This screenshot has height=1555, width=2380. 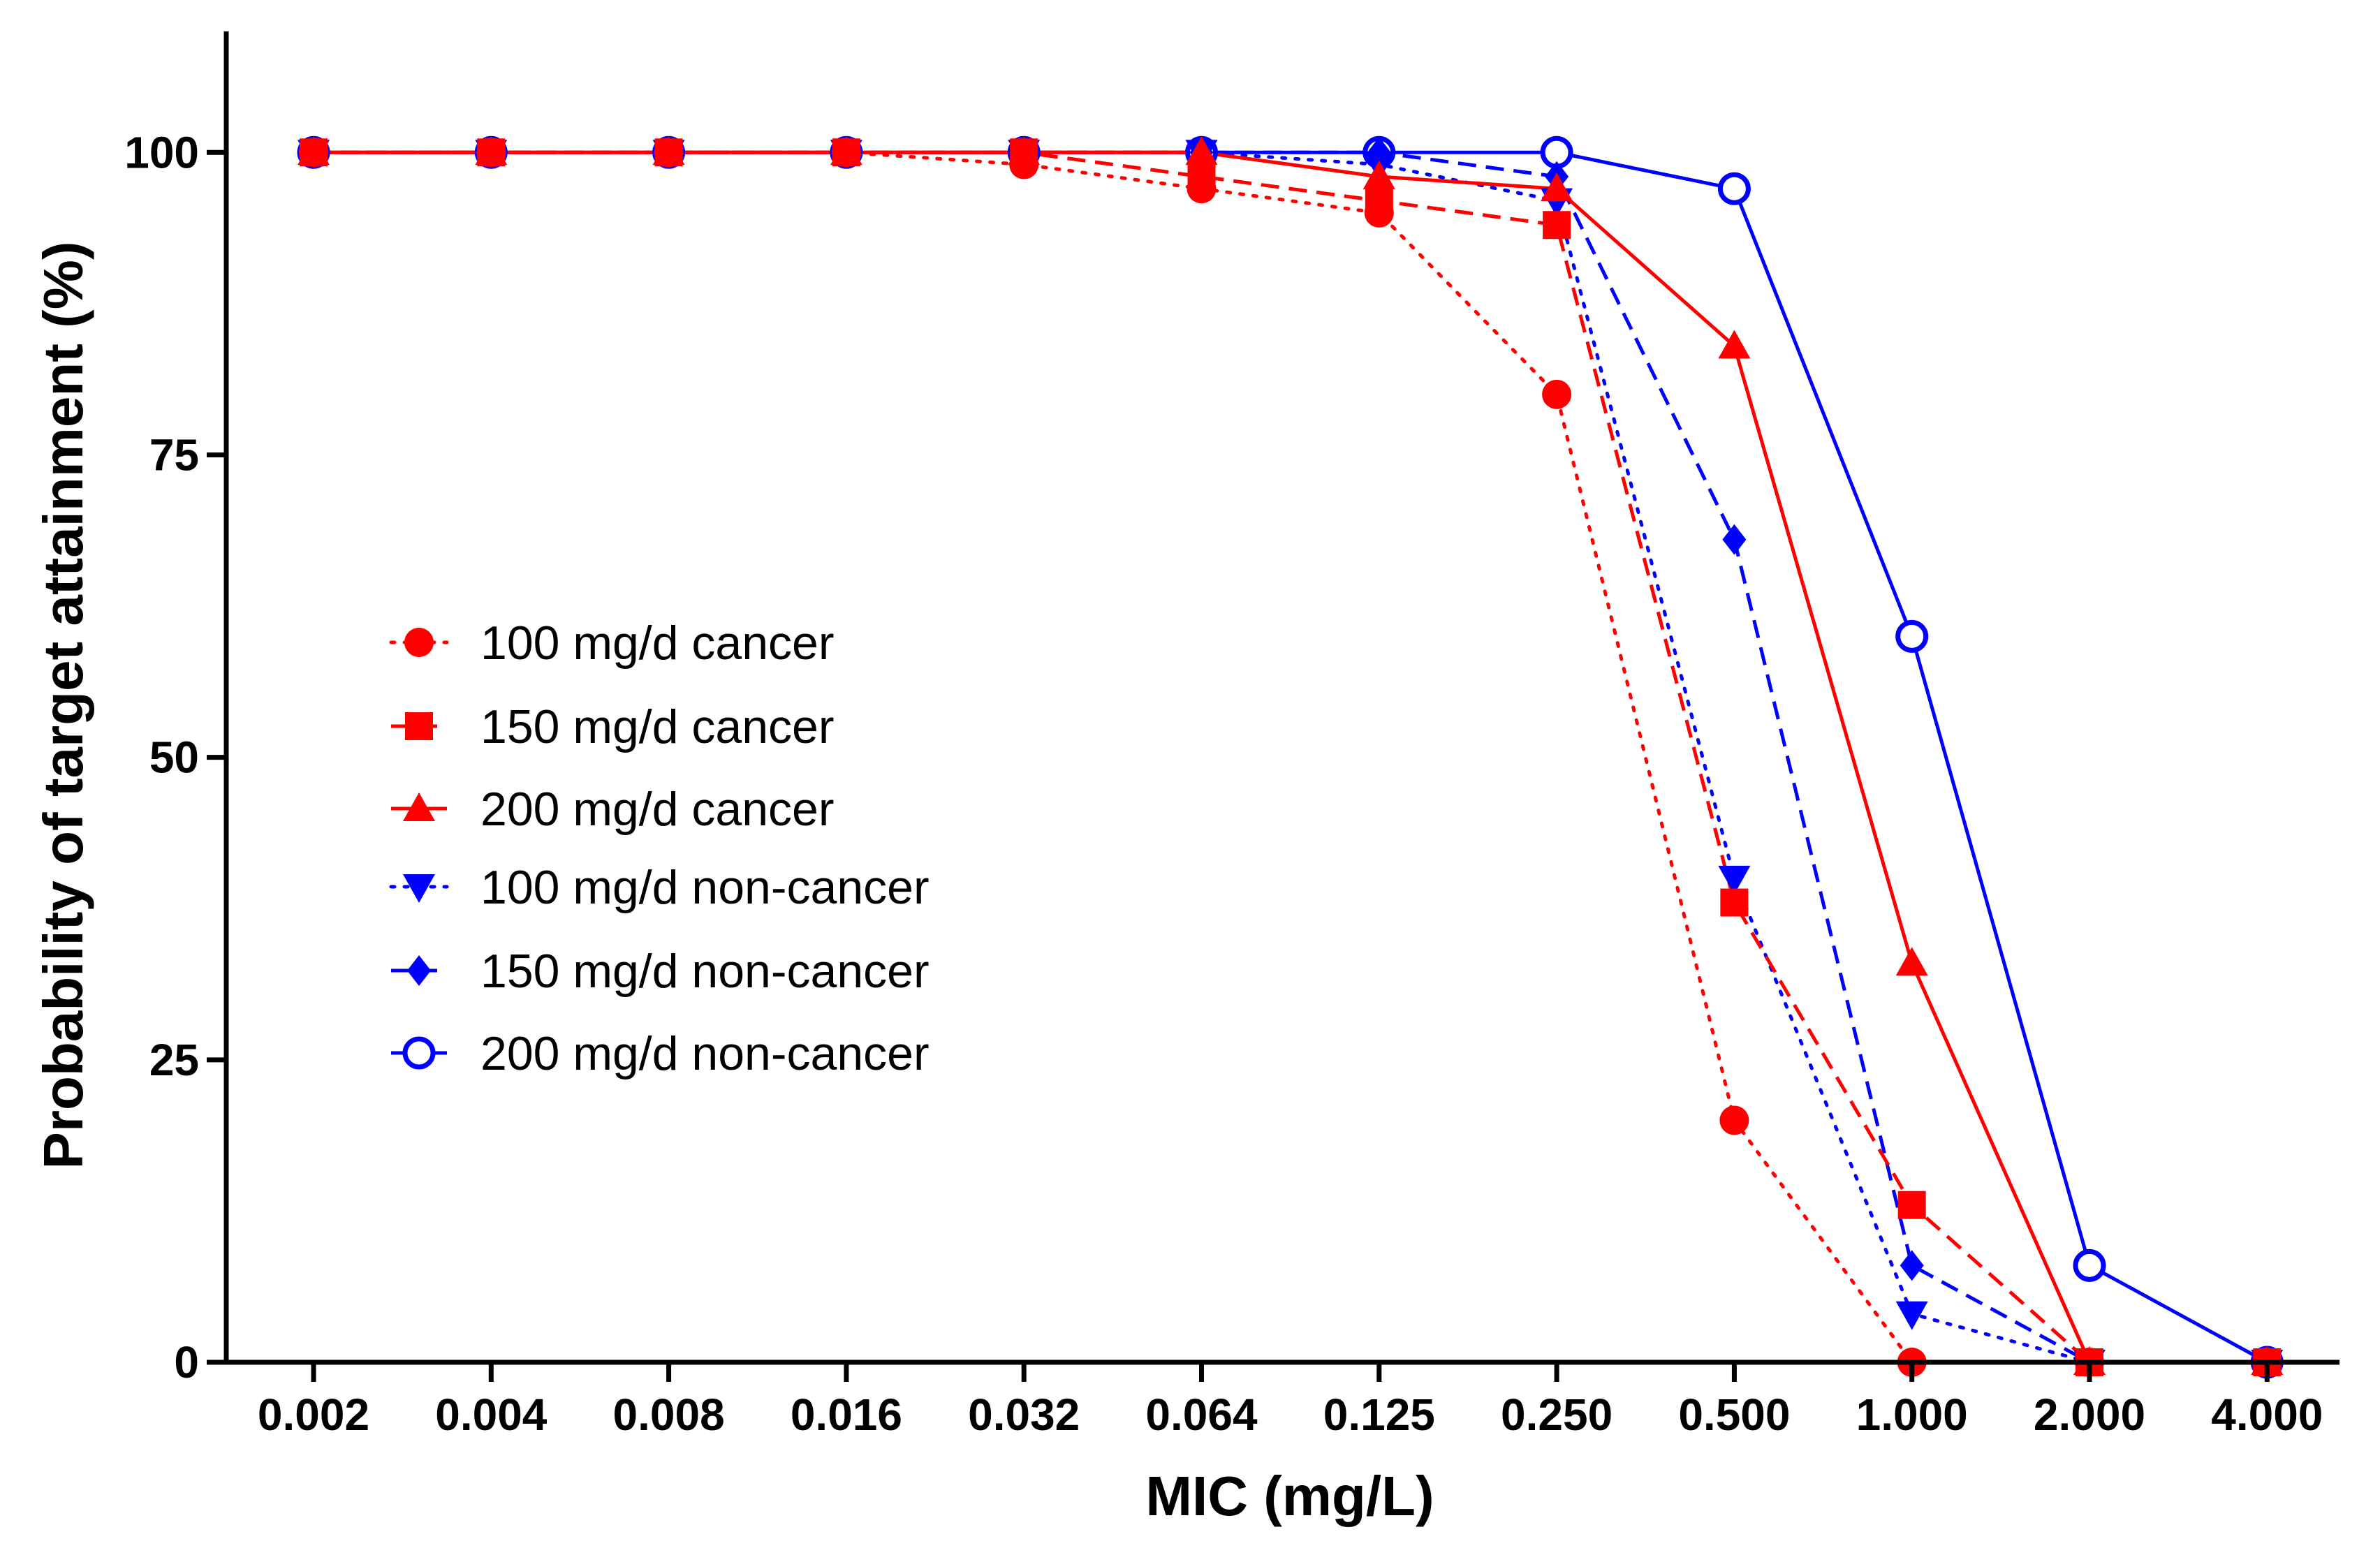 I want to click on x-tick-label: 0.032, so click(x=1024, y=1415).